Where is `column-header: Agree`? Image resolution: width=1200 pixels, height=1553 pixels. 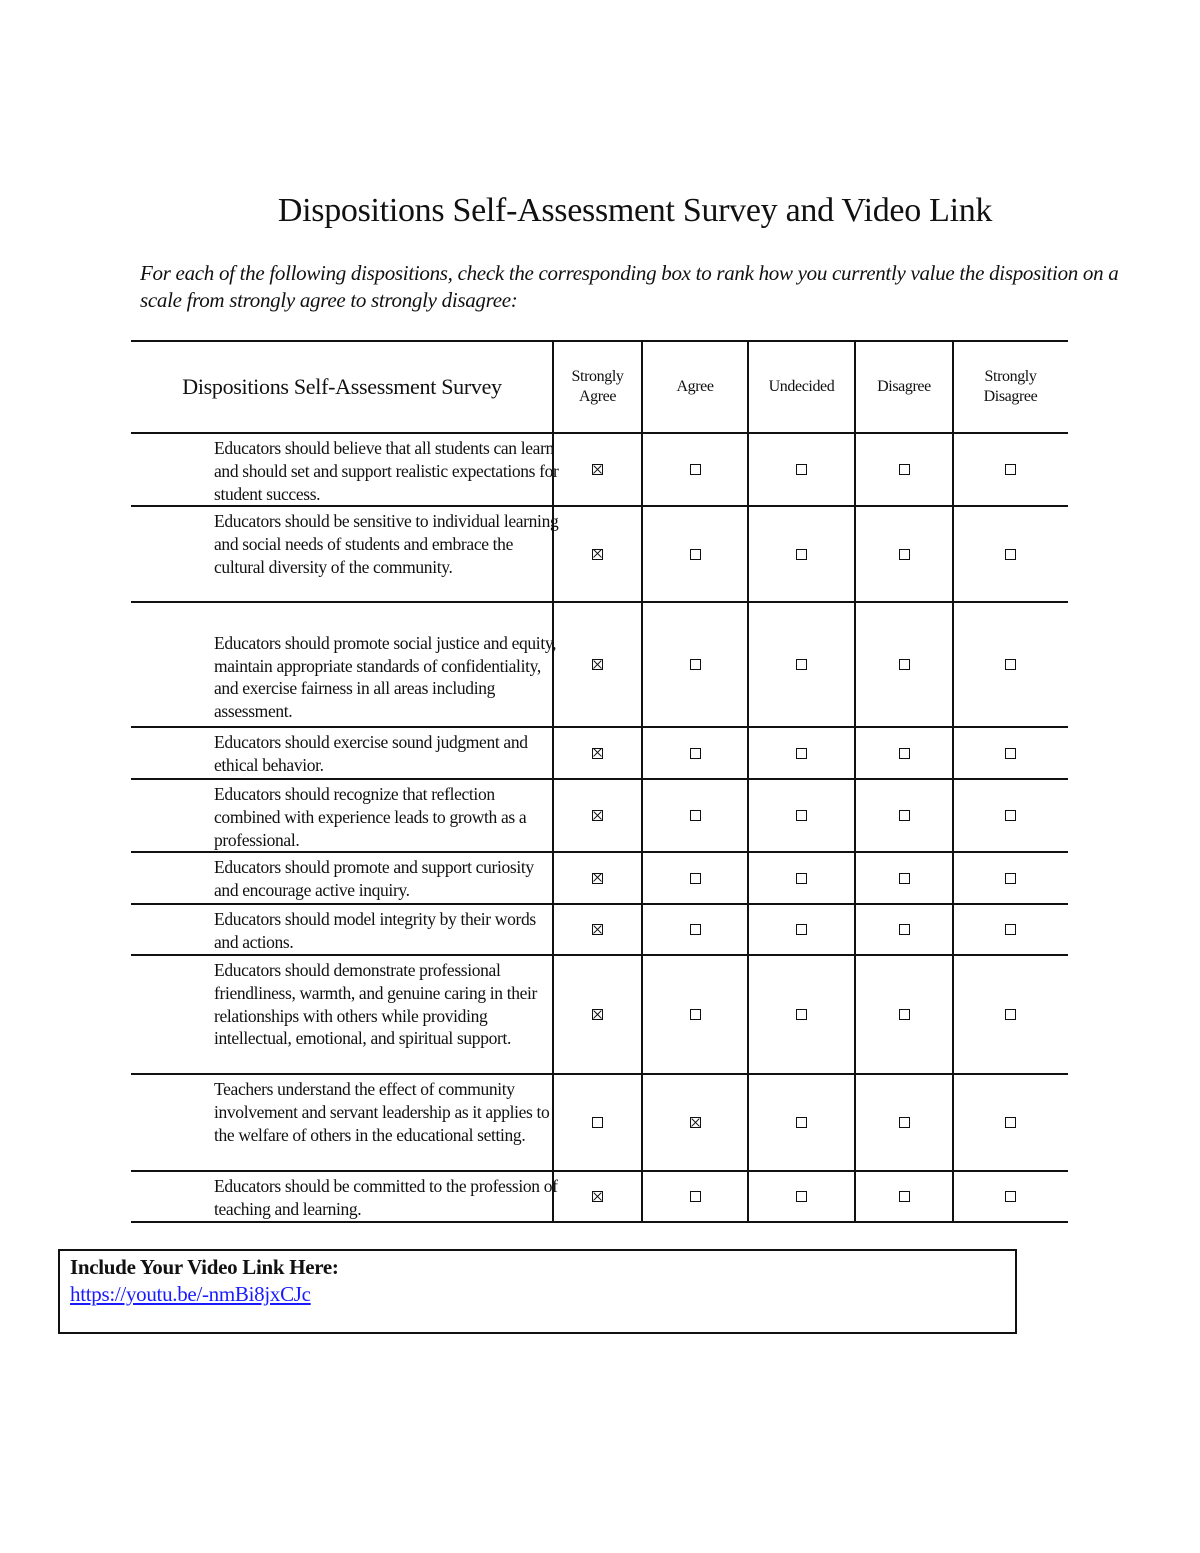
column-header: Agree is located at coordinates (695, 386).